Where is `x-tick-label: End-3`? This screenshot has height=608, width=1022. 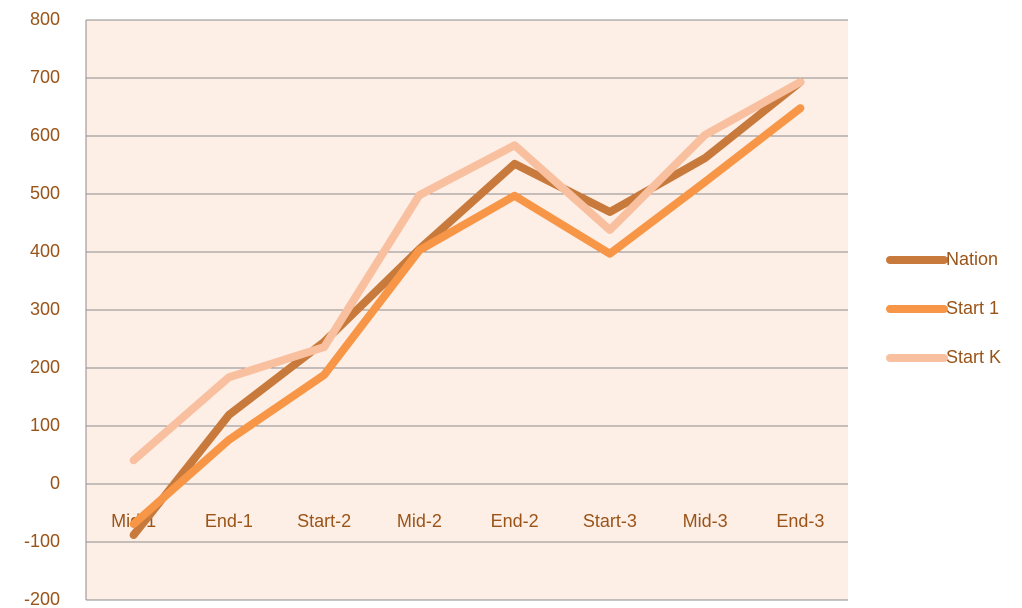
x-tick-label: End-3 is located at coordinates (800, 521).